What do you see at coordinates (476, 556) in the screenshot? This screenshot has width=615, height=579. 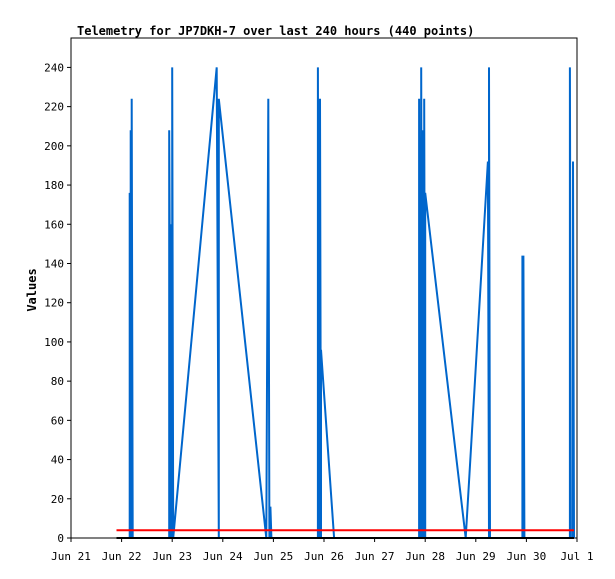 I see `x-tick-label: Jun 29` at bounding box center [476, 556].